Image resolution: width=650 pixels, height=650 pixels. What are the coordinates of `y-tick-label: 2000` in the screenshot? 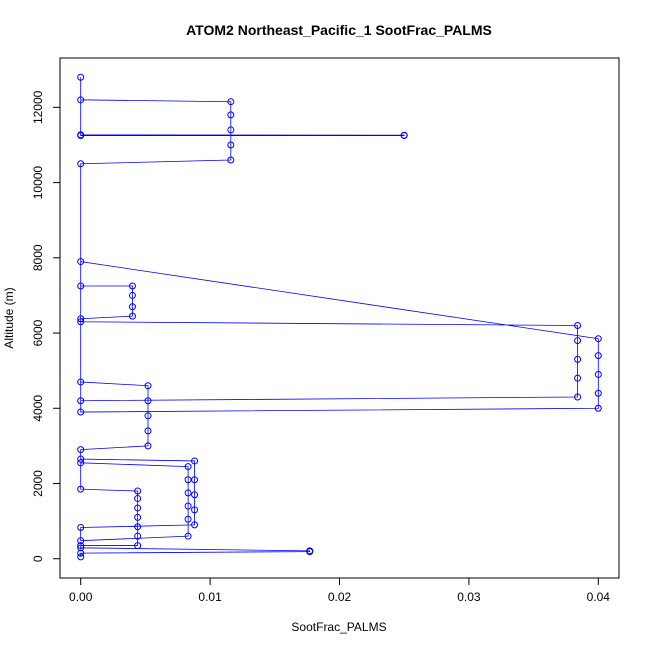 It's located at (38, 483).